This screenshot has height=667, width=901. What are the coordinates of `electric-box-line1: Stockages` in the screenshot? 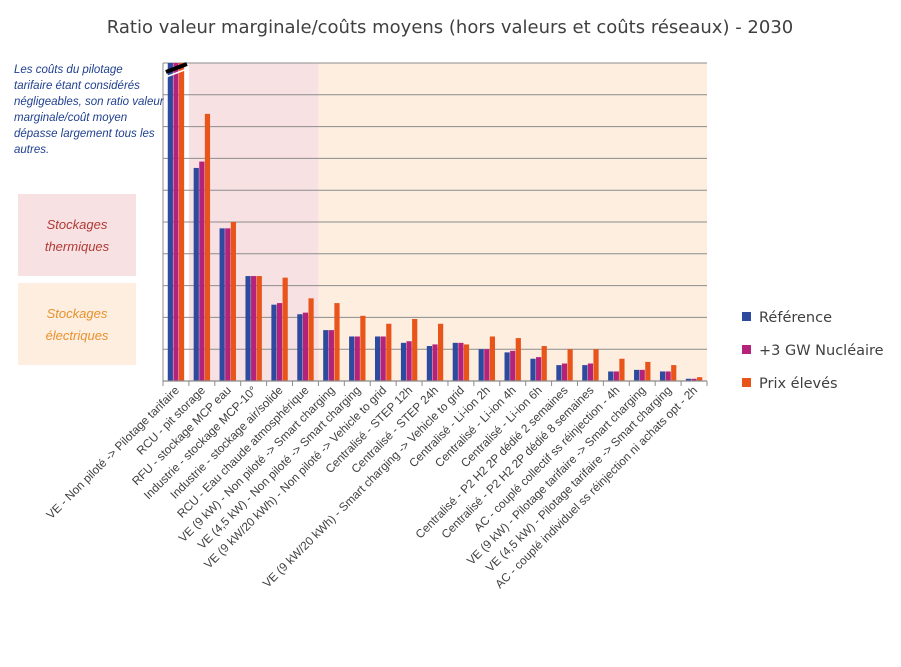 It's located at (77, 313).